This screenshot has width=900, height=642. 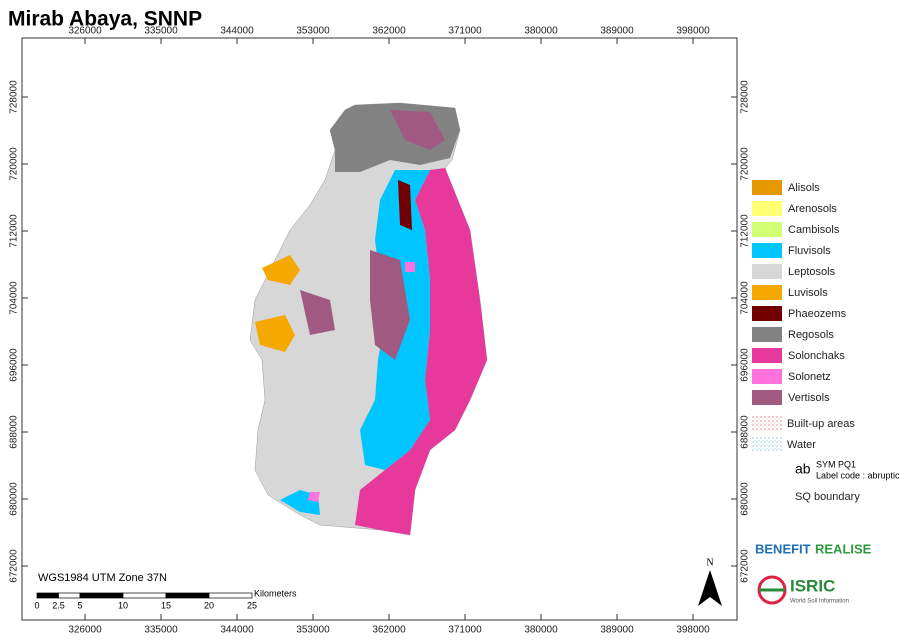 What do you see at coordinates (816, 356) in the screenshot?
I see `legend-label: Solonchaks` at bounding box center [816, 356].